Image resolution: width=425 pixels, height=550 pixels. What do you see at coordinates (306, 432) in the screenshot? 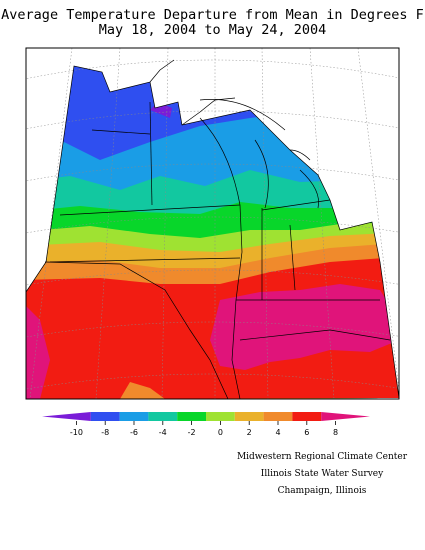
I see `legend-tick-label: 6` at bounding box center [306, 432].